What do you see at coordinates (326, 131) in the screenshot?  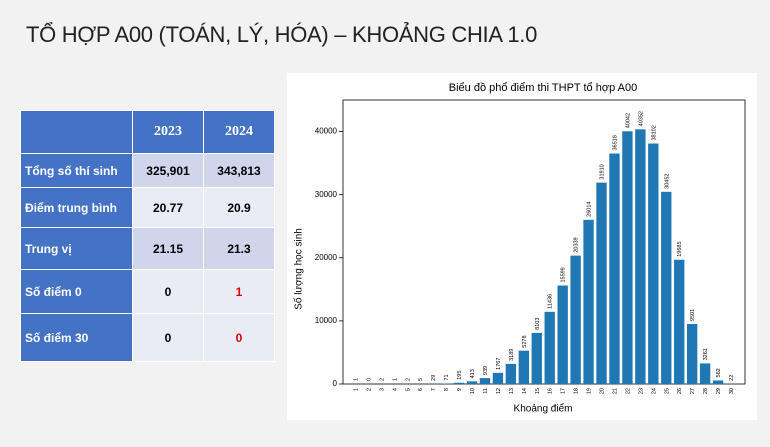 I see `y-tick-label: 40000` at bounding box center [326, 131].